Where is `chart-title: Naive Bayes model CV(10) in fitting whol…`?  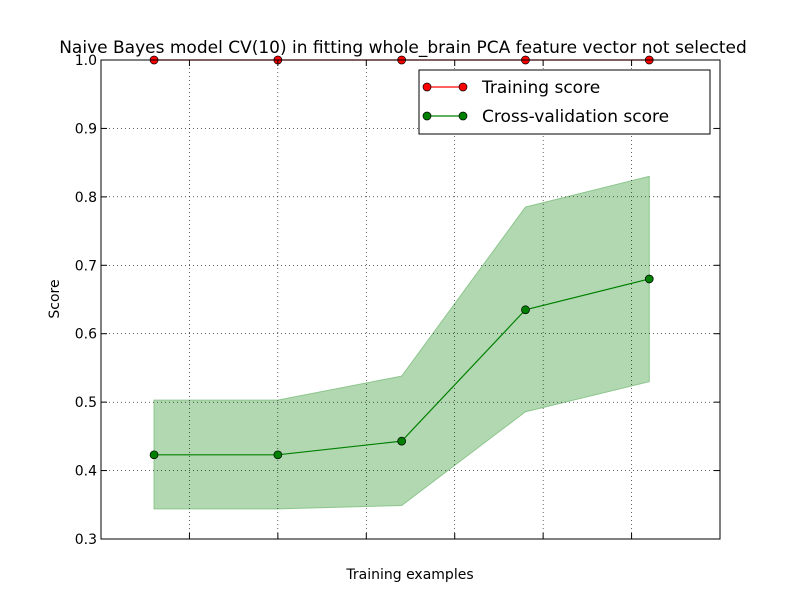
chart-title: Naive Bayes model CV(10) in fitting whol… is located at coordinates (403, 48).